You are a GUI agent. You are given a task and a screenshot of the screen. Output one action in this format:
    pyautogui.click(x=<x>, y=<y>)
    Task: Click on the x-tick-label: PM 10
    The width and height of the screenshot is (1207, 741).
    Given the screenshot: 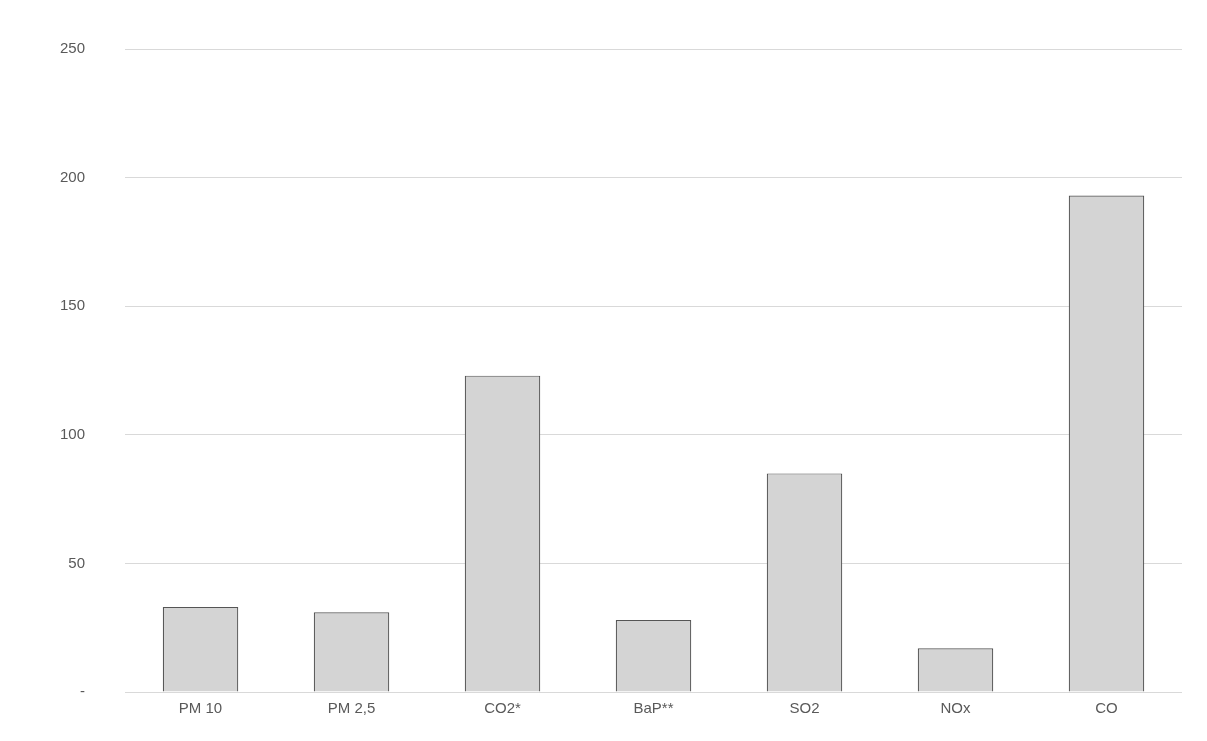 What is the action you would take?
    pyautogui.click(x=200, y=708)
    